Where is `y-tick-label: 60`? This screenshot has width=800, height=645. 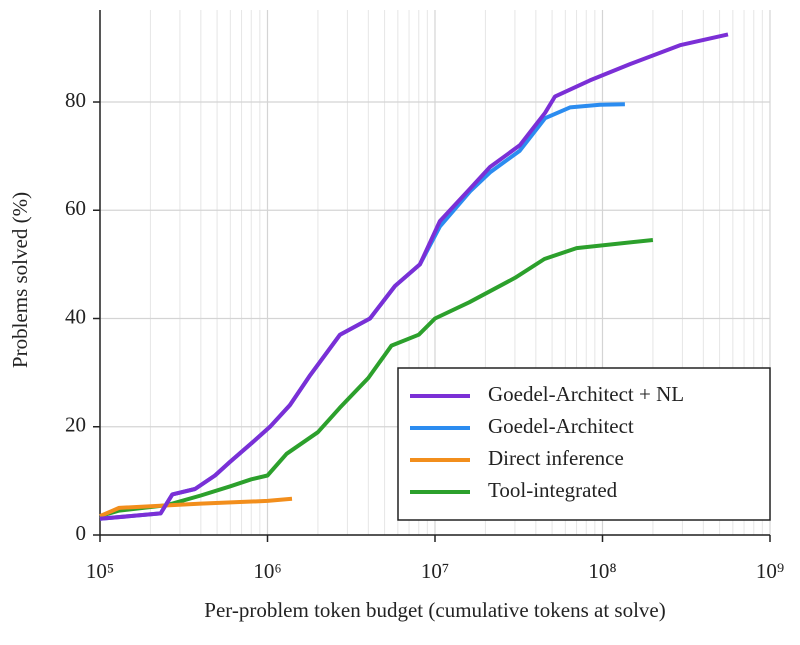 y-tick-label: 60 is located at coordinates (75, 208).